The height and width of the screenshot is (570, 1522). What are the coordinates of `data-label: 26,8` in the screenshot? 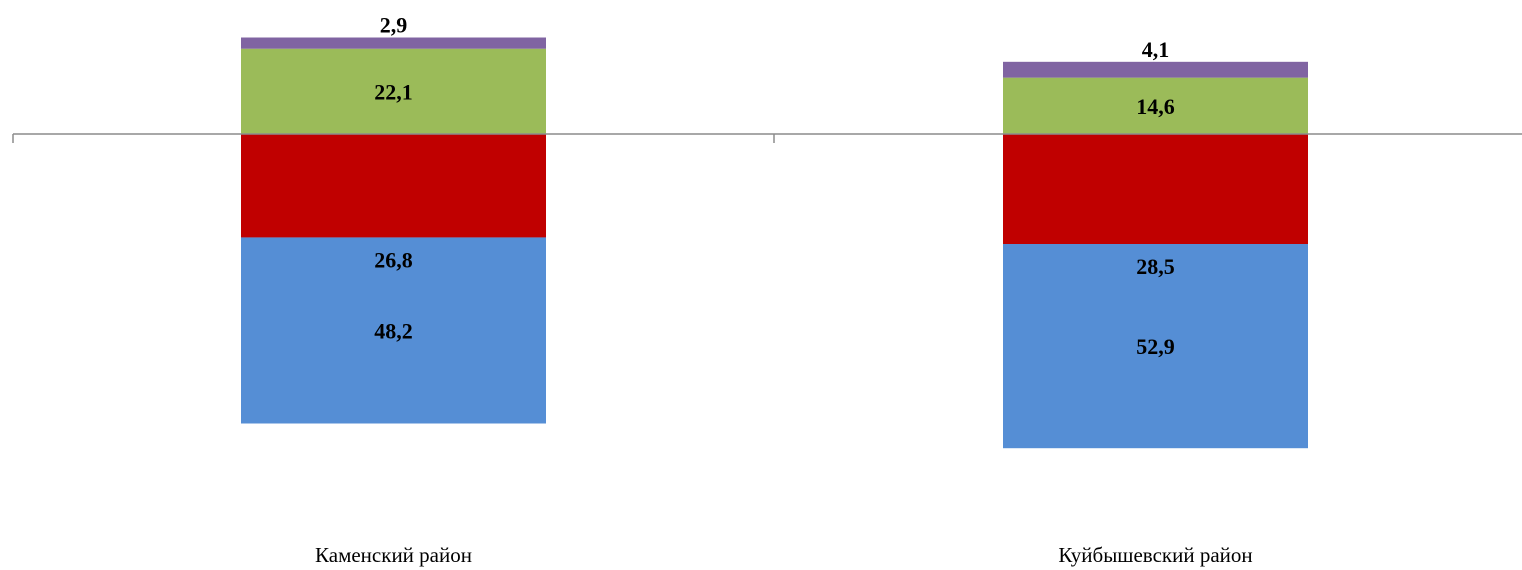 It's located at (393, 259).